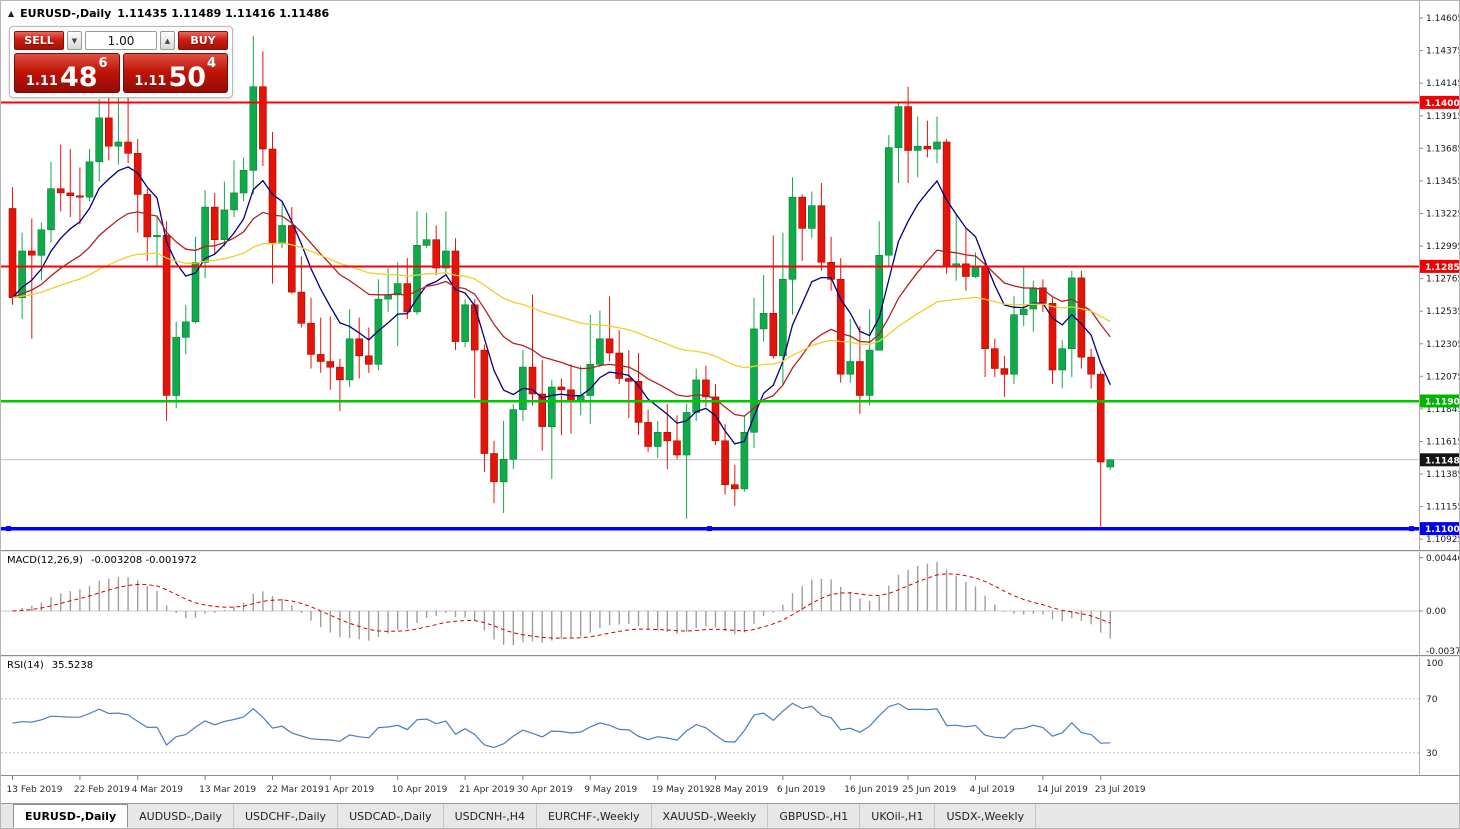  What do you see at coordinates (1442, 247) in the screenshot?
I see `svg-text: 1.12995` at bounding box center [1442, 247].